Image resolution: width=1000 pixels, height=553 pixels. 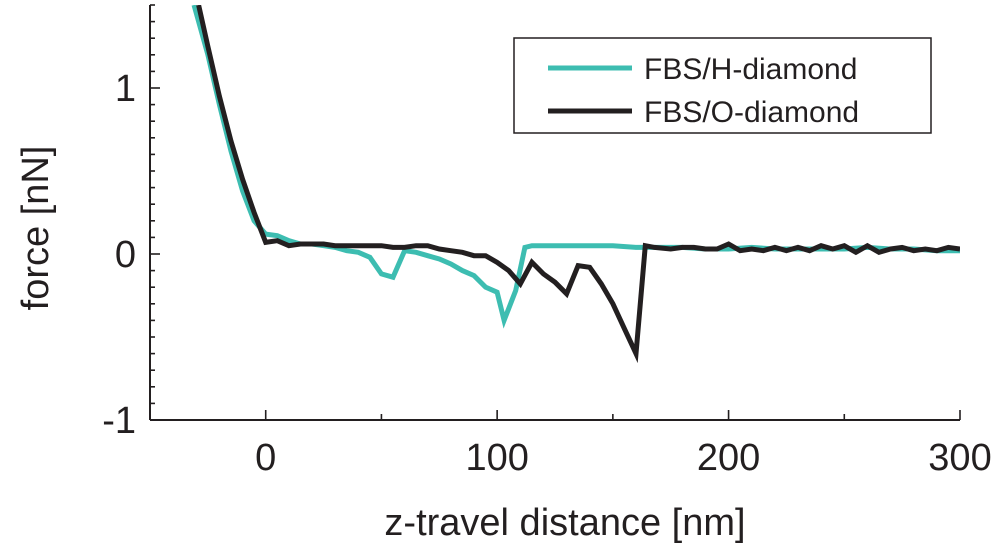 What do you see at coordinates (564, 523) in the screenshot?
I see `x-axis-title: z-travel distance [nm]` at bounding box center [564, 523].